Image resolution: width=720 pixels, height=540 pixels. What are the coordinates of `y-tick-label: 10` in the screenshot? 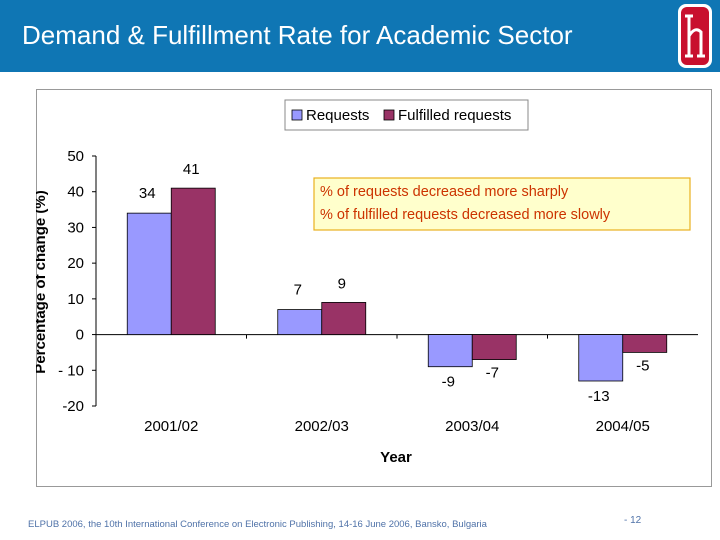 It's located at (75, 299).